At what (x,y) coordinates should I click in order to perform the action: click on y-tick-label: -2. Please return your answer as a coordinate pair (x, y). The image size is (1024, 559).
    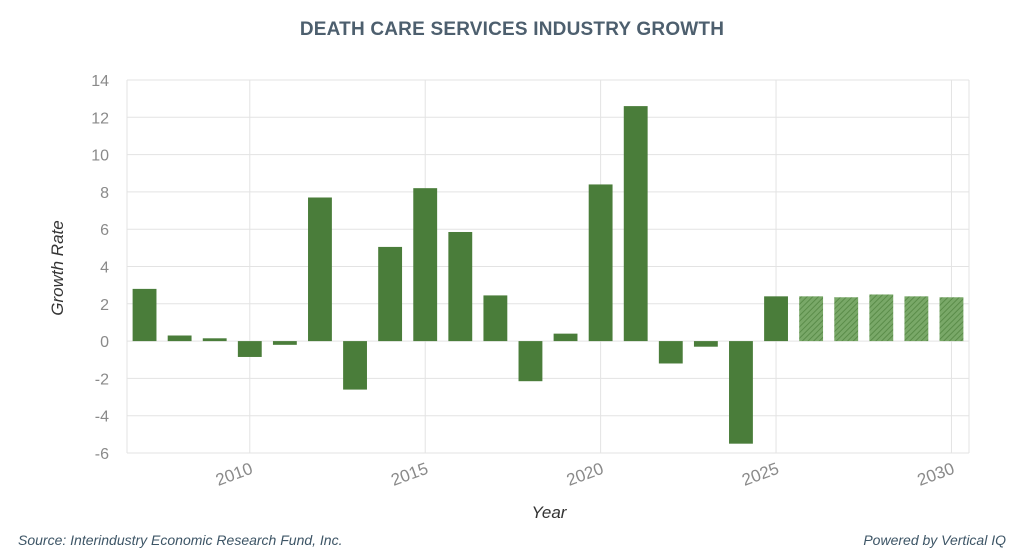
    Looking at the image, I should click on (102, 379).